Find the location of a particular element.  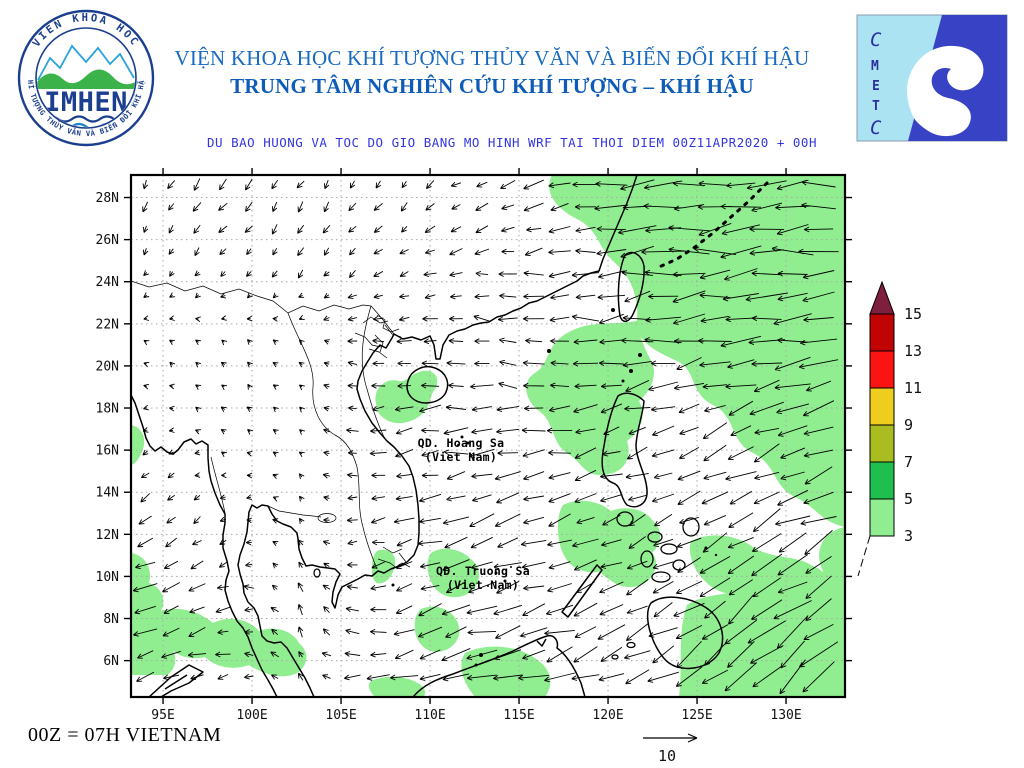

lat-tick-label: 26N is located at coordinates (107, 240).